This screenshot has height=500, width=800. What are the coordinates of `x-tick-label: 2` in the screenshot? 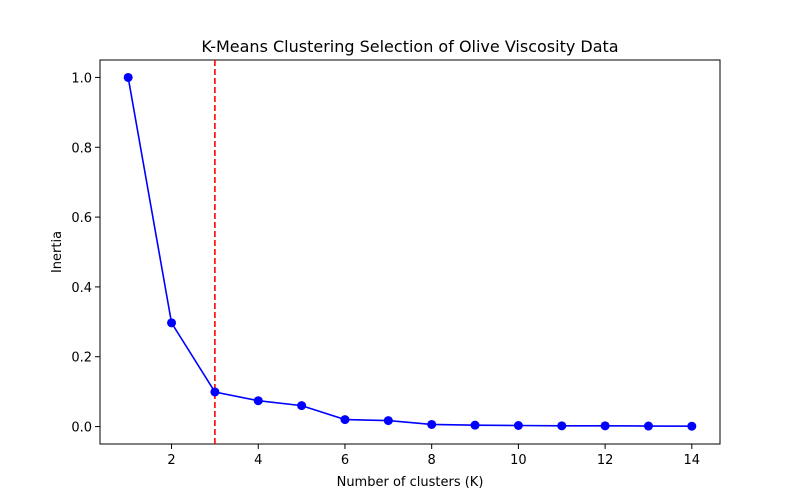 It's located at (171, 460).